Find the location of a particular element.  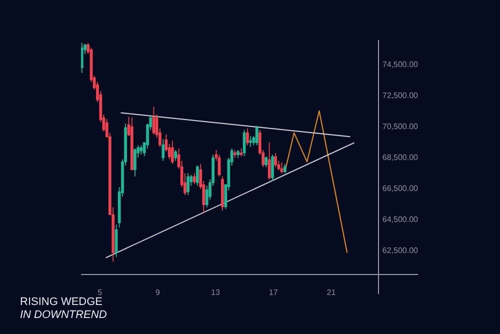

y-tick-label: 62,500.00 is located at coordinates (400, 250).